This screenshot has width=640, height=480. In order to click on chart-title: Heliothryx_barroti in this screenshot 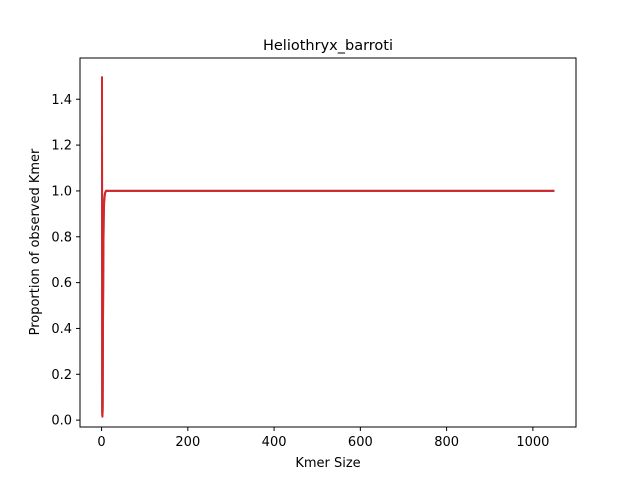, I will do `click(328, 46)`.